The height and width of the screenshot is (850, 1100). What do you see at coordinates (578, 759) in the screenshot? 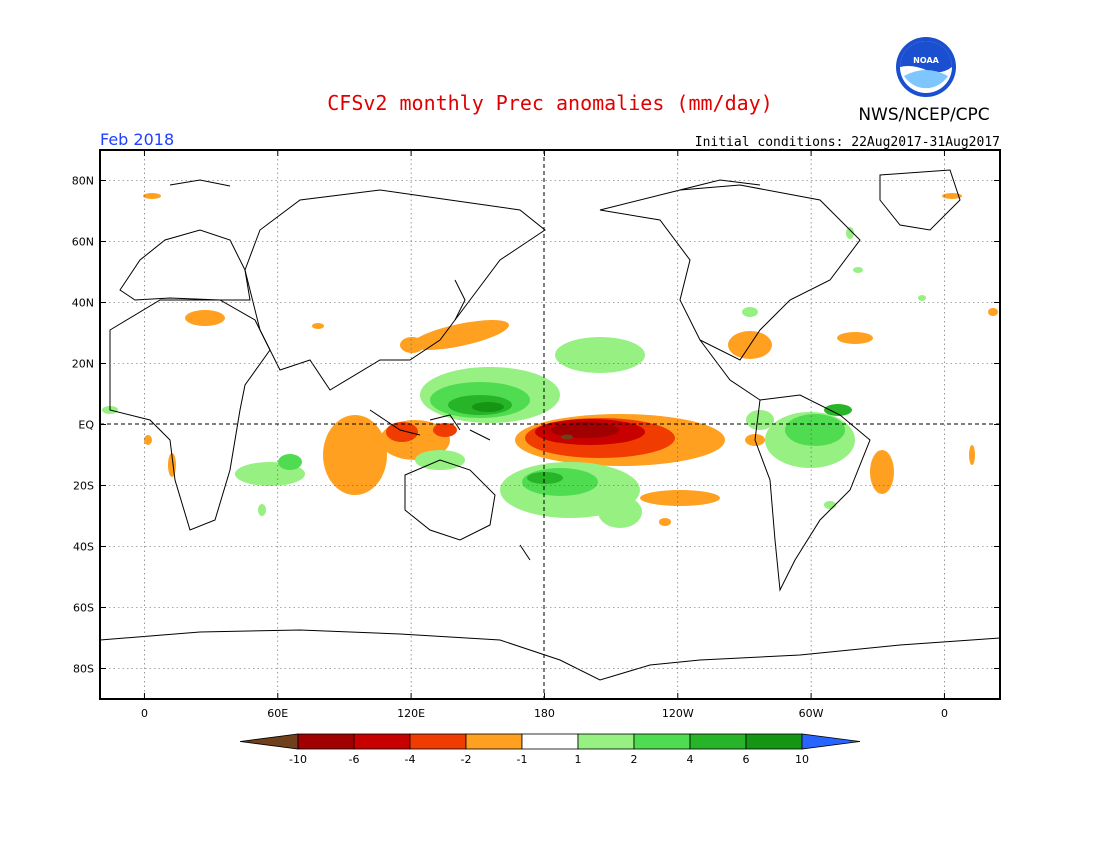
I see `colorbar-tick-label: 1` at bounding box center [578, 759].